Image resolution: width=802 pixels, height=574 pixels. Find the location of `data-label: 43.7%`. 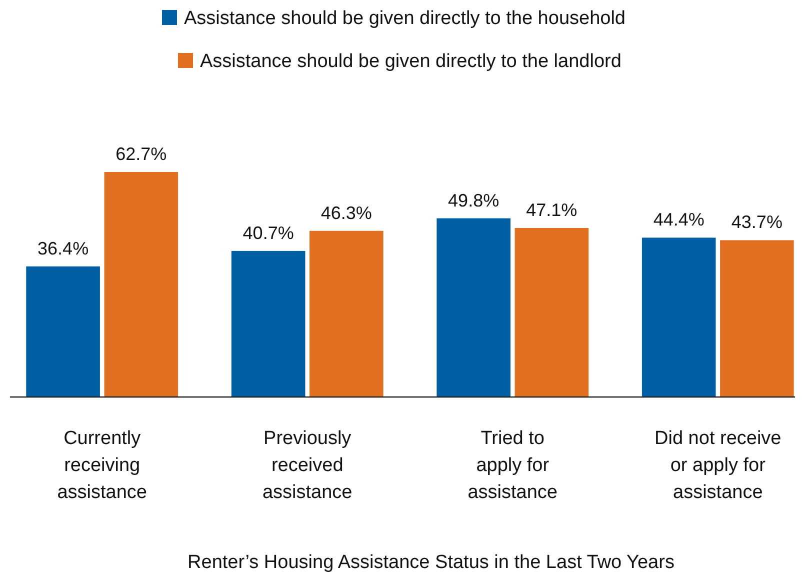

data-label: 43.7% is located at coordinates (756, 222).